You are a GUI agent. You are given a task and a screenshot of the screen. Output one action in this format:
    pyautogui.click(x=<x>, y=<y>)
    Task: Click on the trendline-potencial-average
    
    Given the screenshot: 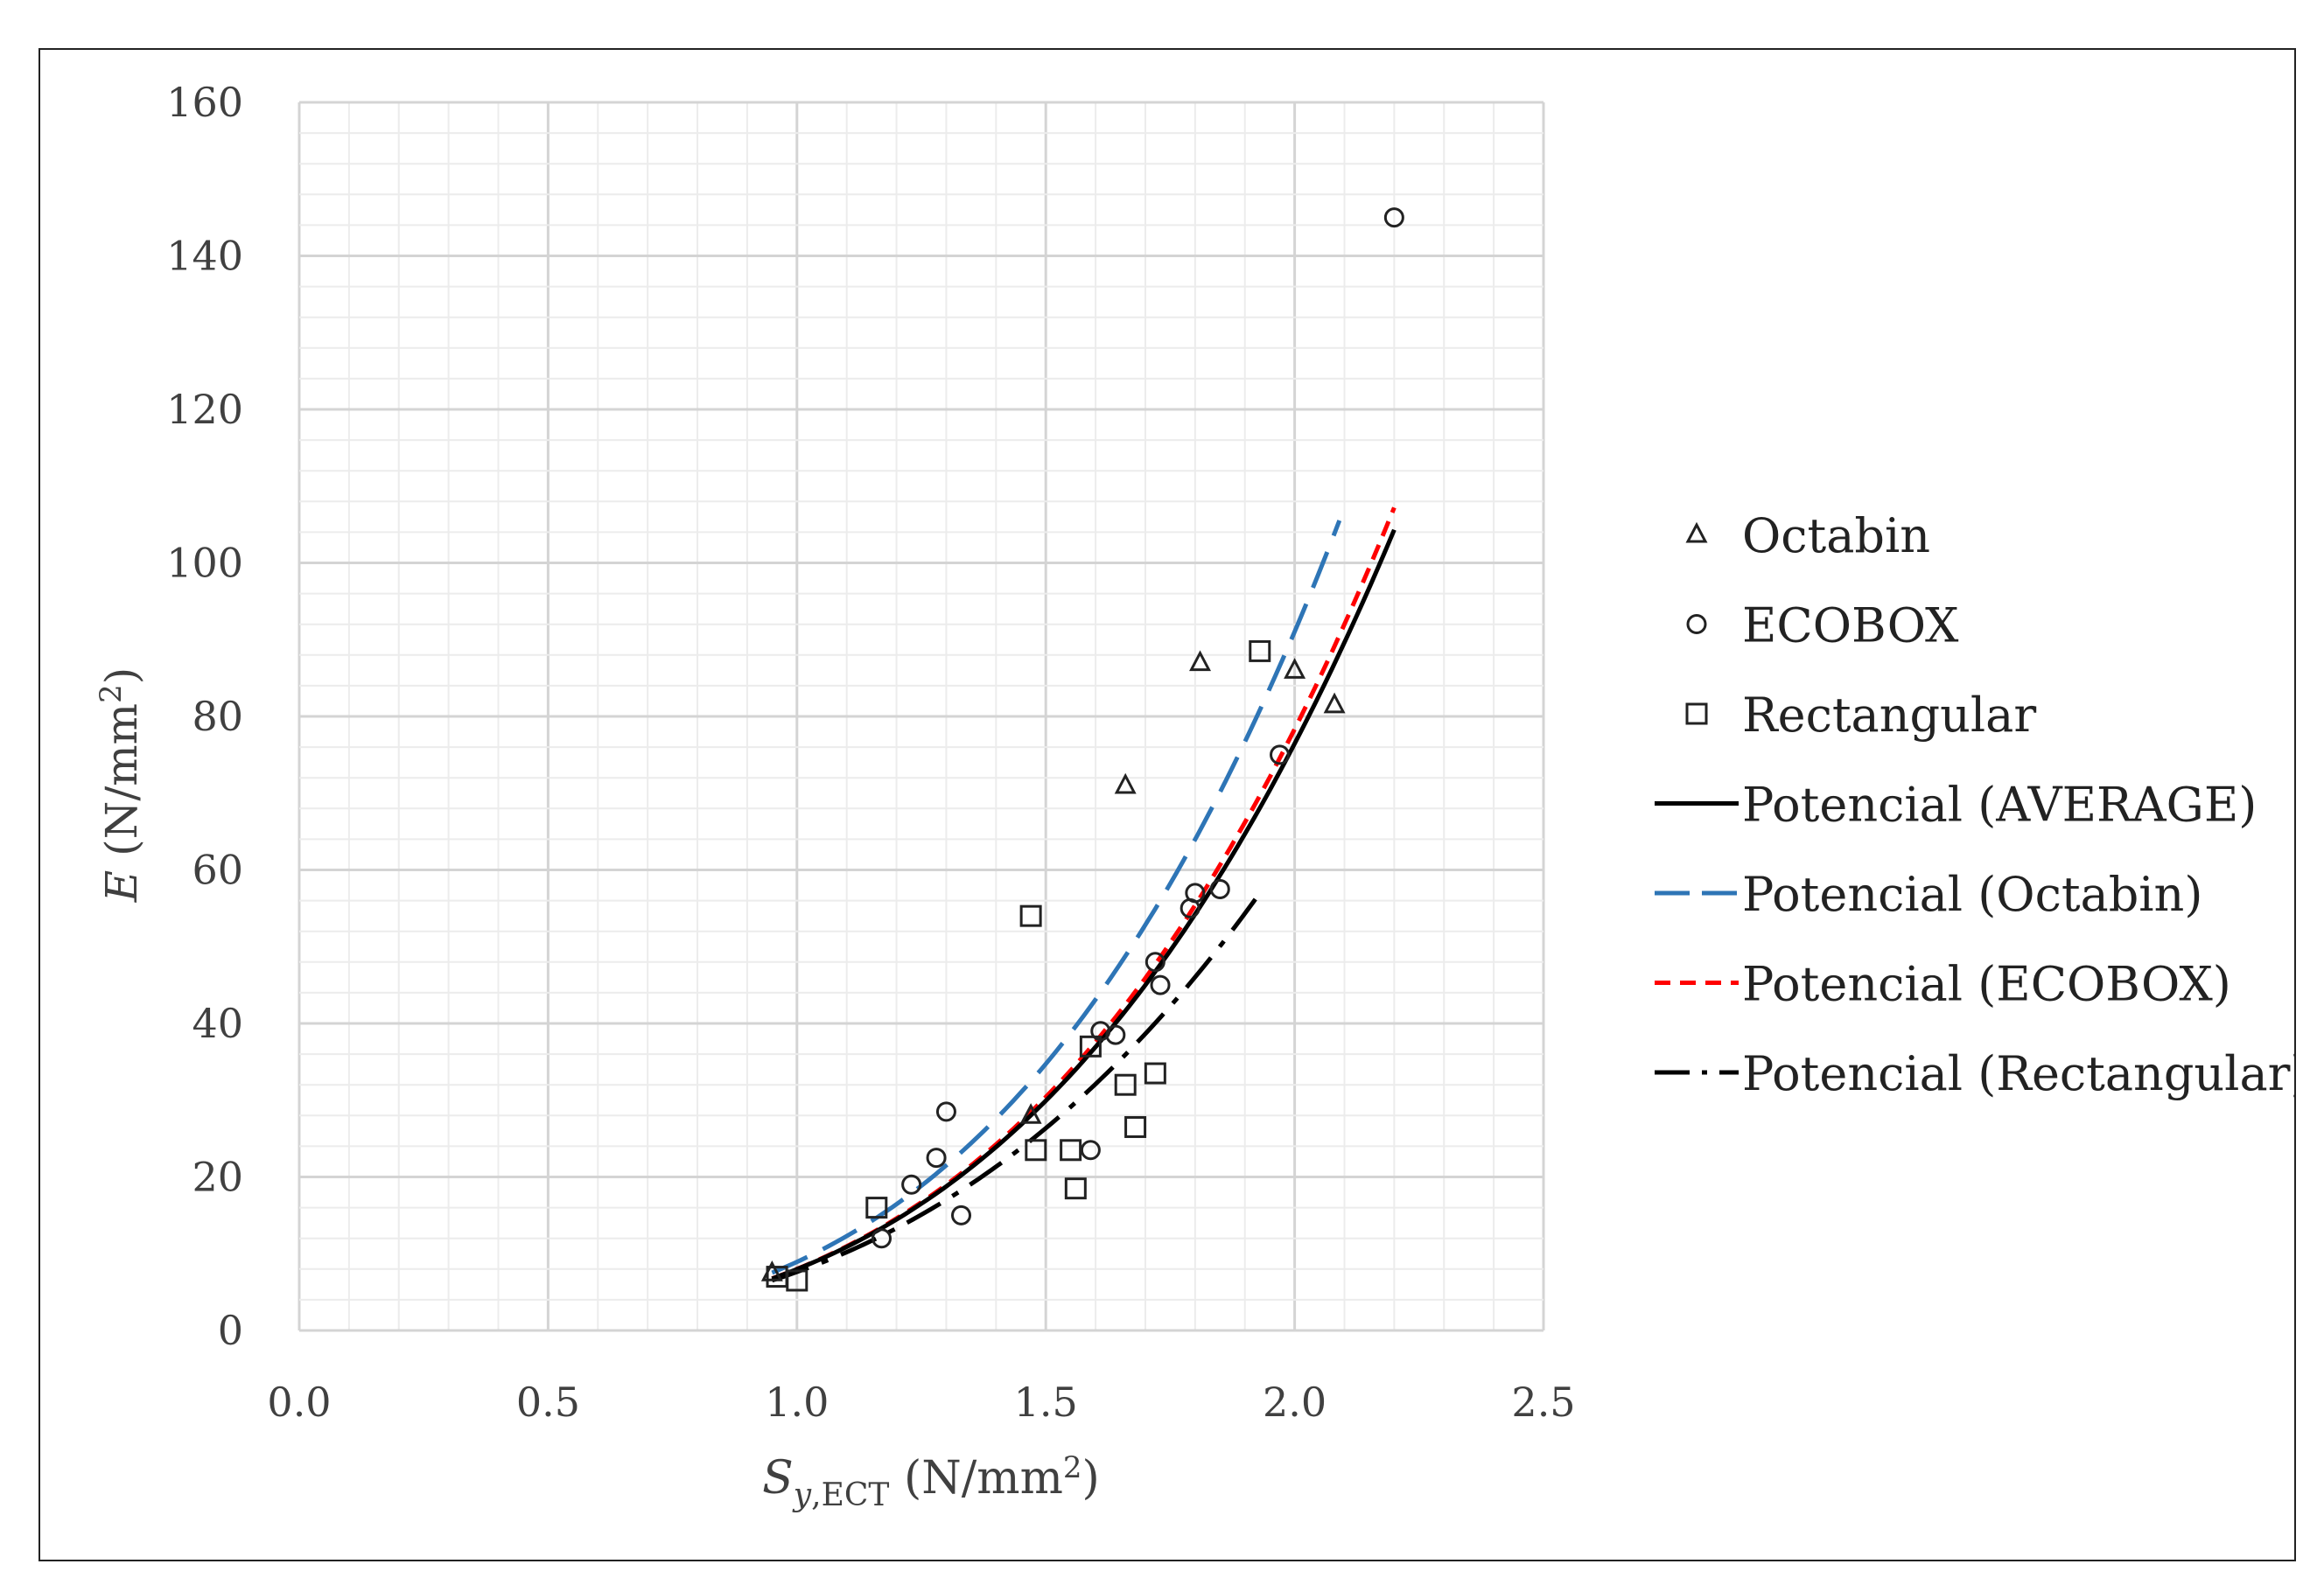 What is the action you would take?
    pyautogui.click(x=1083, y=904)
    